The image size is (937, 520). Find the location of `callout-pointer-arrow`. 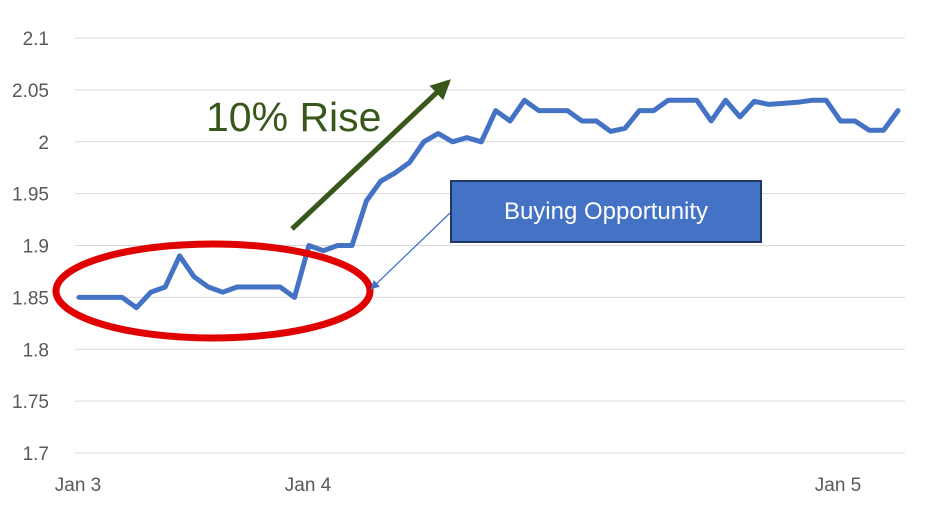

callout-pointer-arrow is located at coordinates (410, 251).